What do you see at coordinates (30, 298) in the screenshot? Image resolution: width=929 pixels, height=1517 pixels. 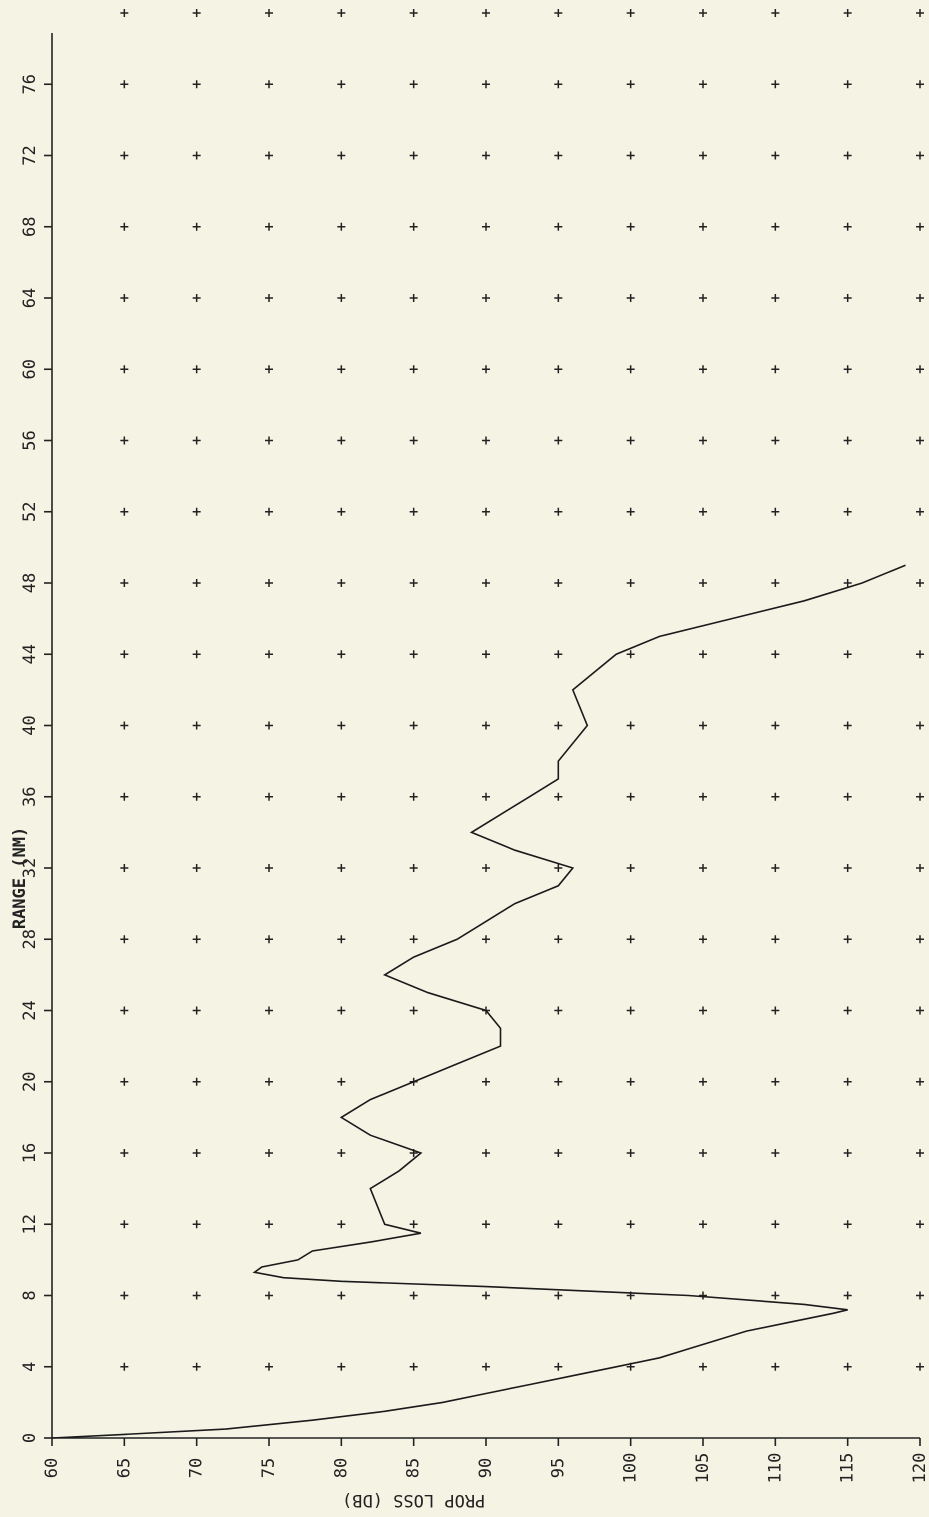 I see `range-tick-label: 64` at bounding box center [30, 298].